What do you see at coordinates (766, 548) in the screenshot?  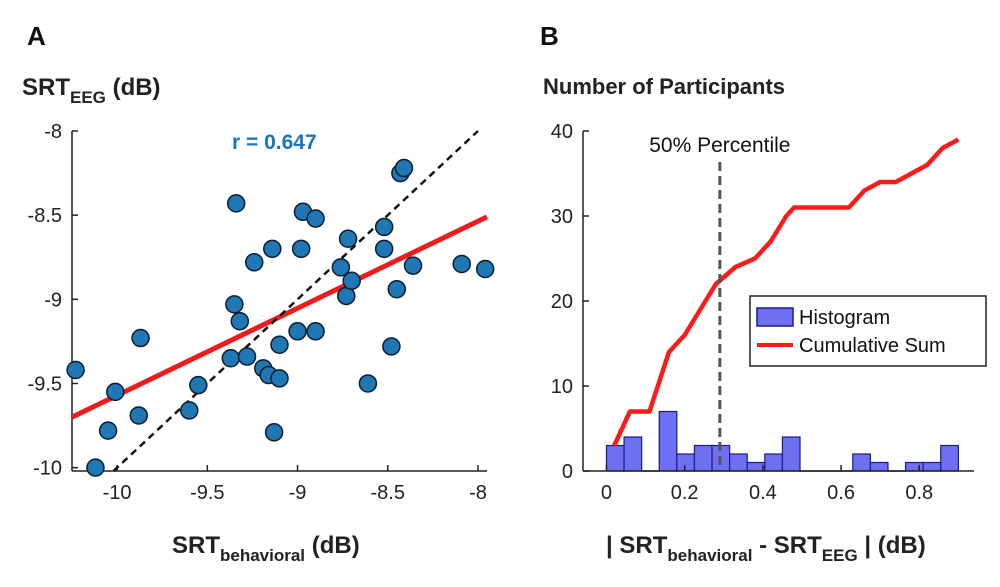 I see `panel-b-xlabel: | SRTbehavioral - SRTEEG | (dB)` at bounding box center [766, 548].